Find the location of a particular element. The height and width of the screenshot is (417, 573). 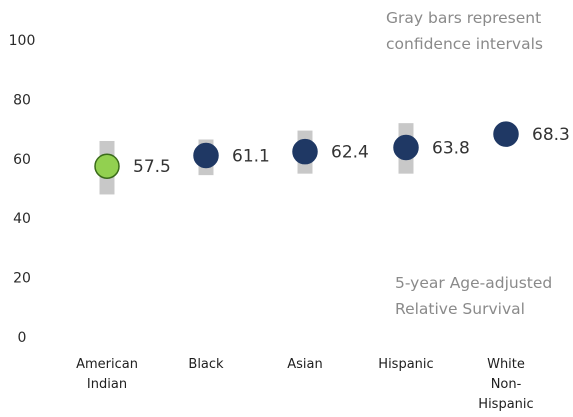

x-tick-label-line: Asian is located at coordinates (304, 364).